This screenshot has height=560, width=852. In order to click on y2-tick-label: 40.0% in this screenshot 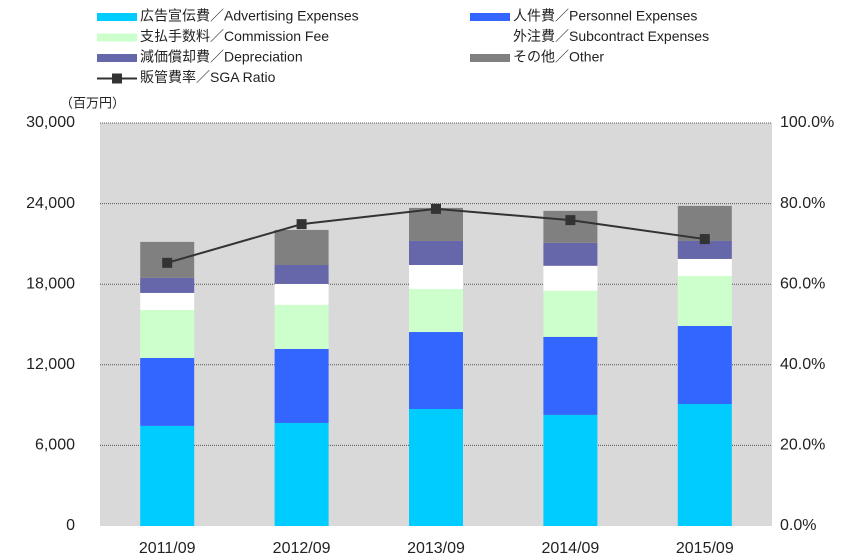, I will do `click(802, 364)`.